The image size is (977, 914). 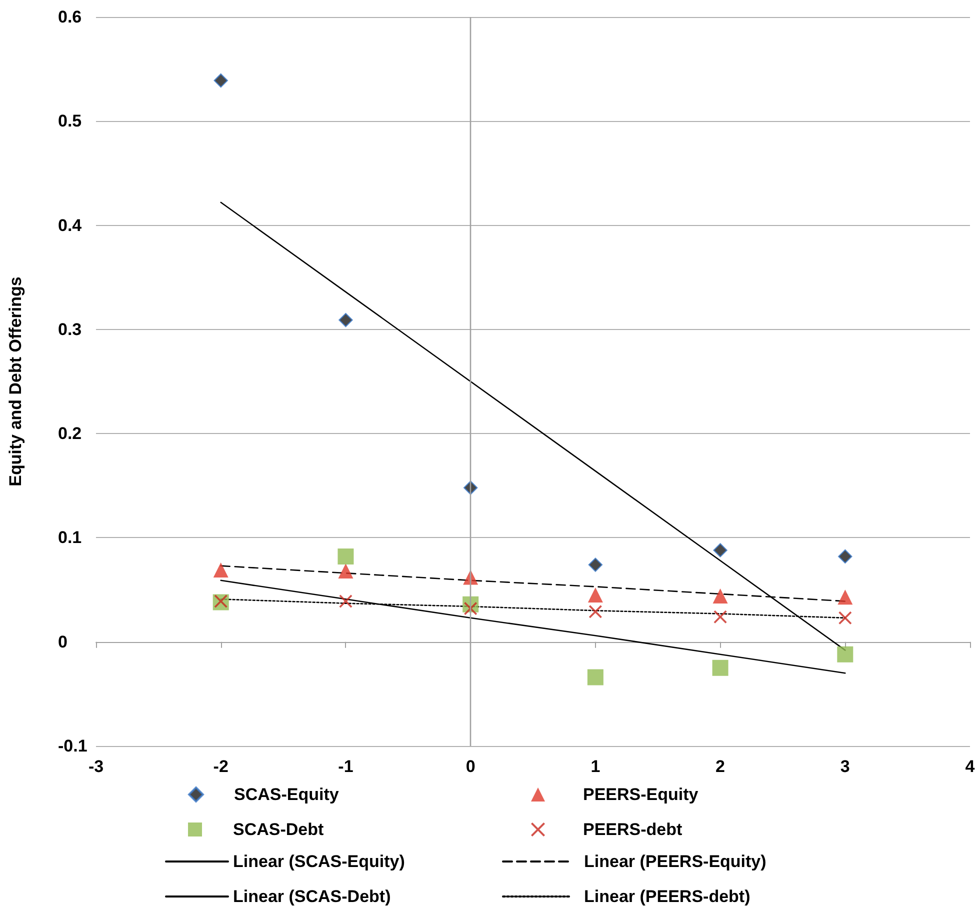 What do you see at coordinates (667, 896) in the screenshot?
I see `legend-label: Linear (PEERS-debt)` at bounding box center [667, 896].